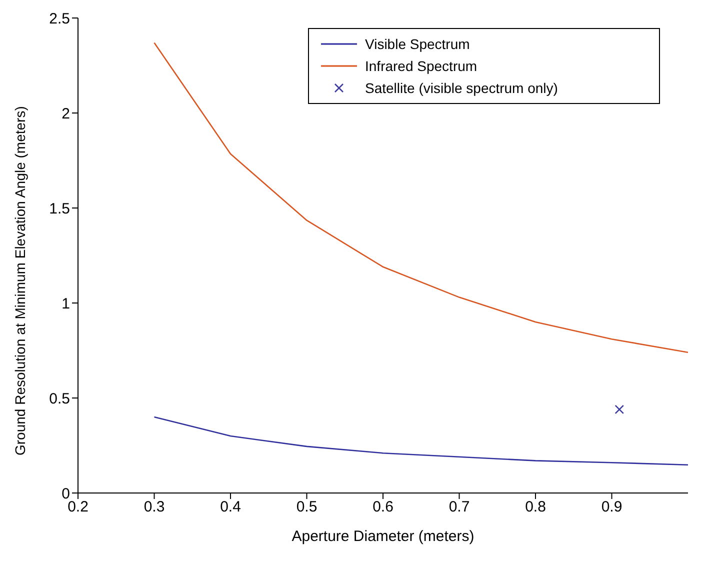  What do you see at coordinates (154, 507) in the screenshot?
I see `x-tick-label: 0.3` at bounding box center [154, 507].